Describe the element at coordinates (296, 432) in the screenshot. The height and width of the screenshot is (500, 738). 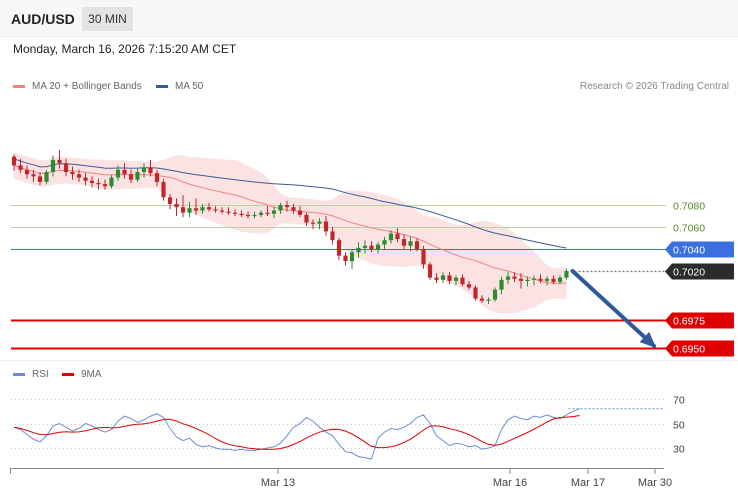
I see `rsi-ma-line` at that location.